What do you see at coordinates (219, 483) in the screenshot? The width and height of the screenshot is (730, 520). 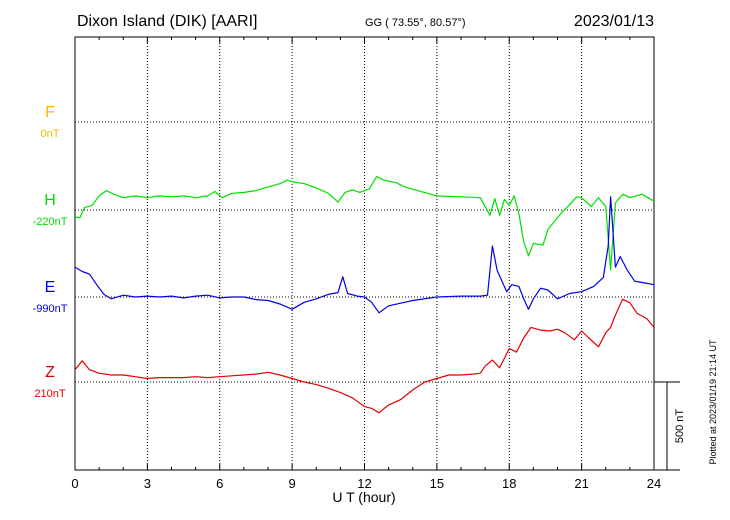 I see `x-tick-label: 6` at bounding box center [219, 483].